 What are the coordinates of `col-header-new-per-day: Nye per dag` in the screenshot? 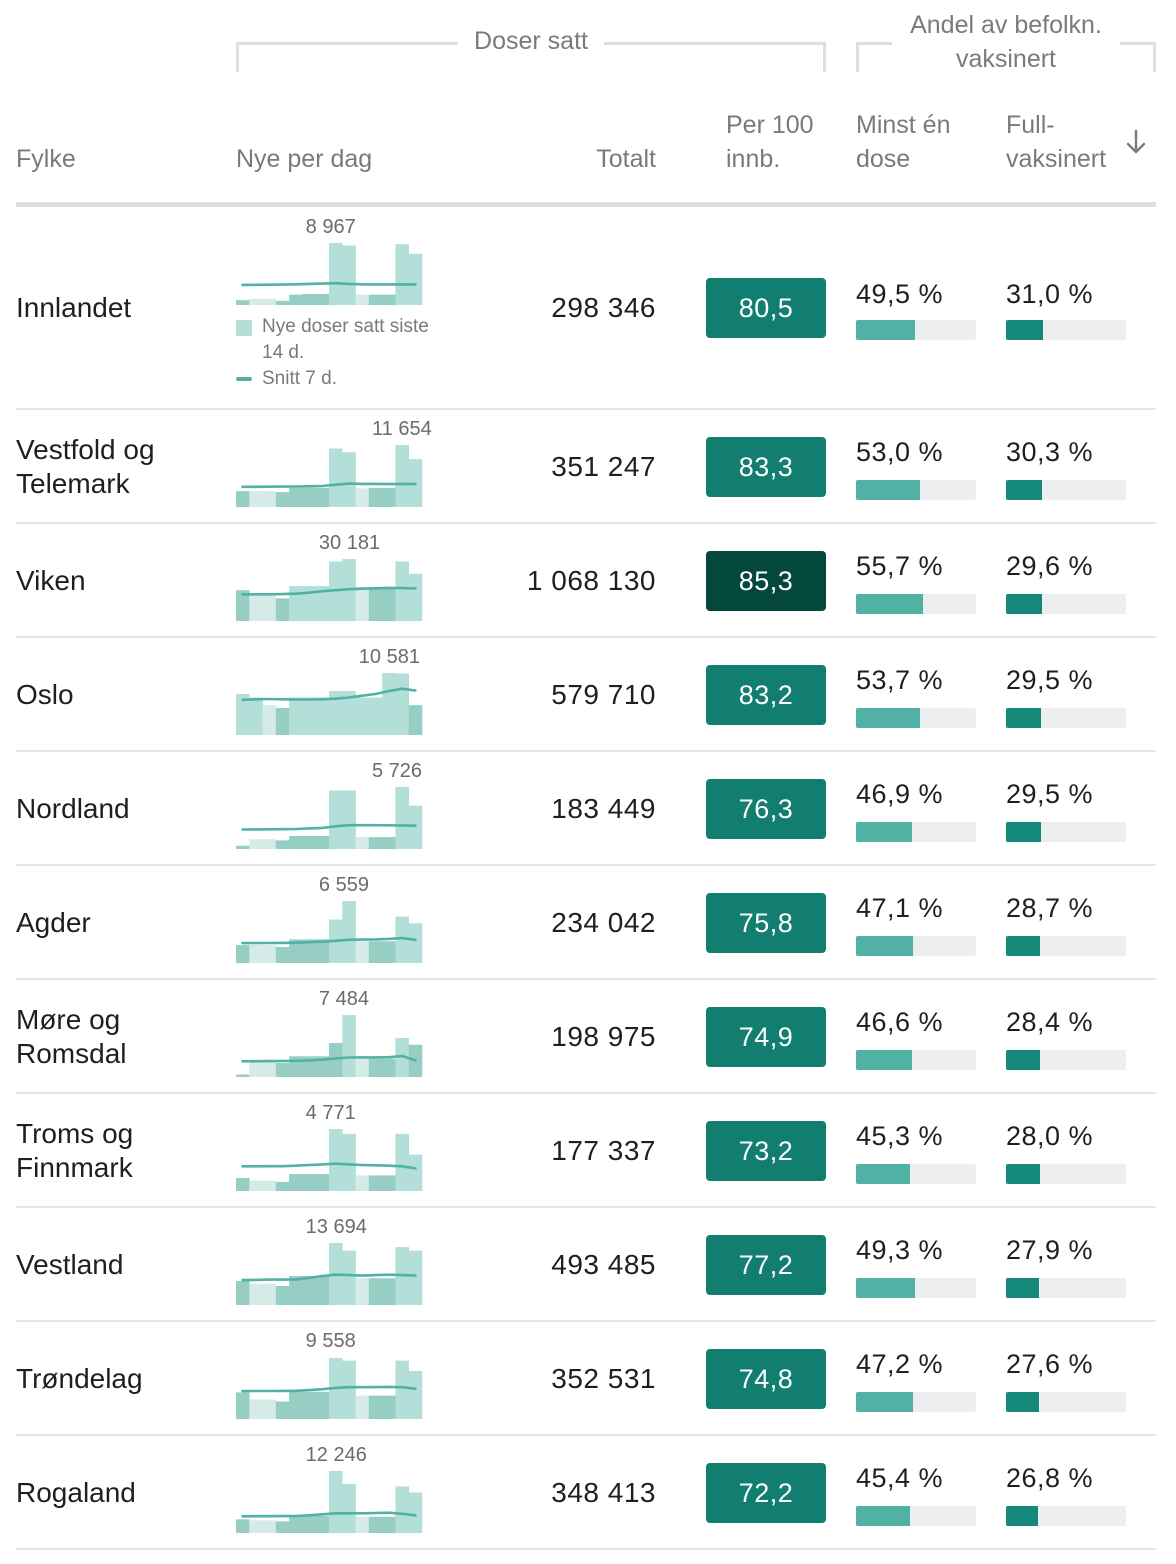 It's located at (304, 159).